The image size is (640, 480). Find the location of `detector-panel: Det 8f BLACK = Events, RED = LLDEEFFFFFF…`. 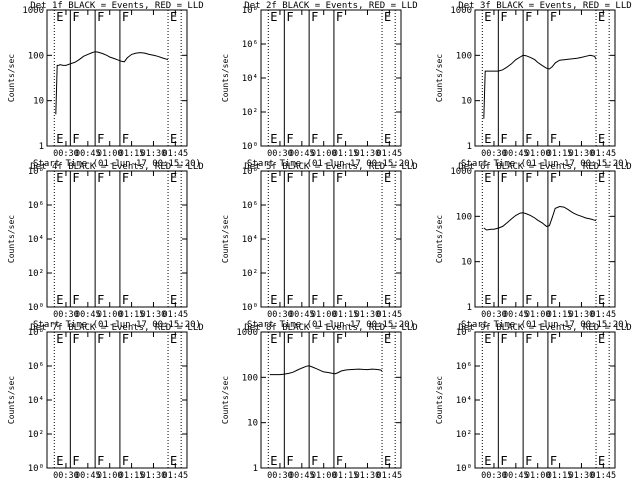

detector-panel: Det 8f BLACK = Events, RED = LLDEEFFFFFF… is located at coordinates (319, 401).